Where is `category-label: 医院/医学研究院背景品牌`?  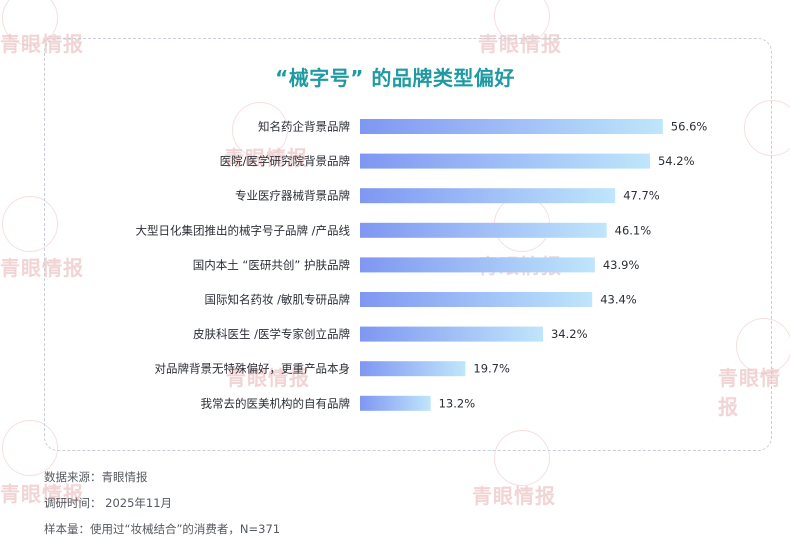 category-label: 医院/医学研究院背景品牌 is located at coordinates (285, 161).